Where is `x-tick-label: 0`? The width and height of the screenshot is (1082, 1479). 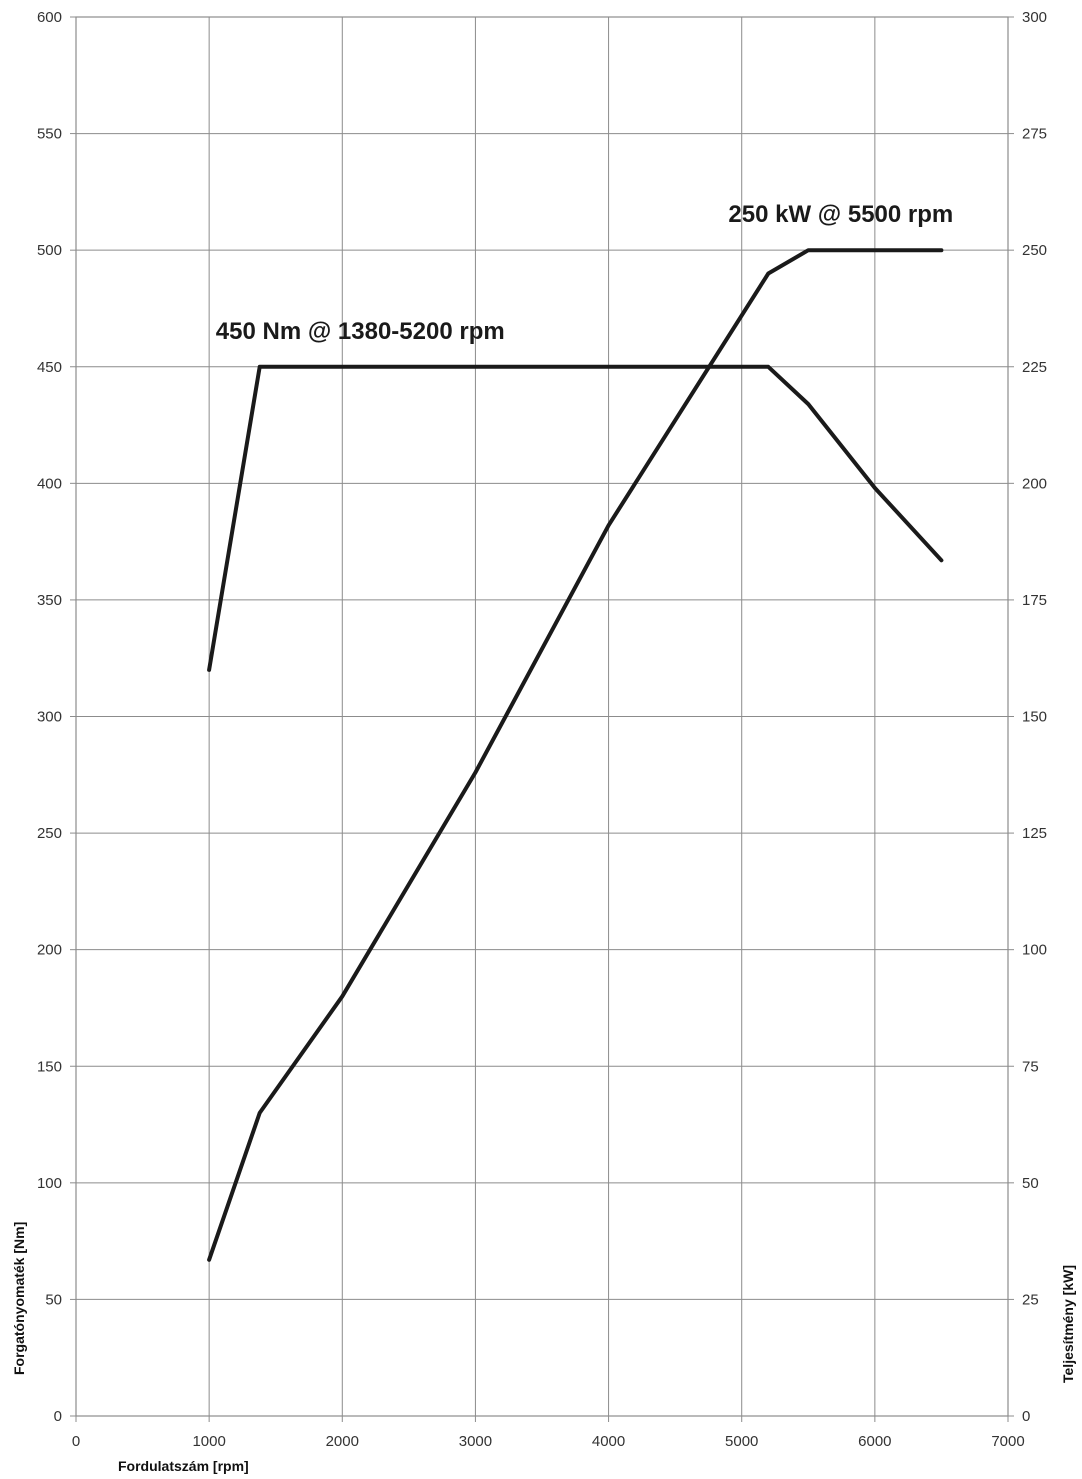 x-tick-label: 0 is located at coordinates (76, 1441).